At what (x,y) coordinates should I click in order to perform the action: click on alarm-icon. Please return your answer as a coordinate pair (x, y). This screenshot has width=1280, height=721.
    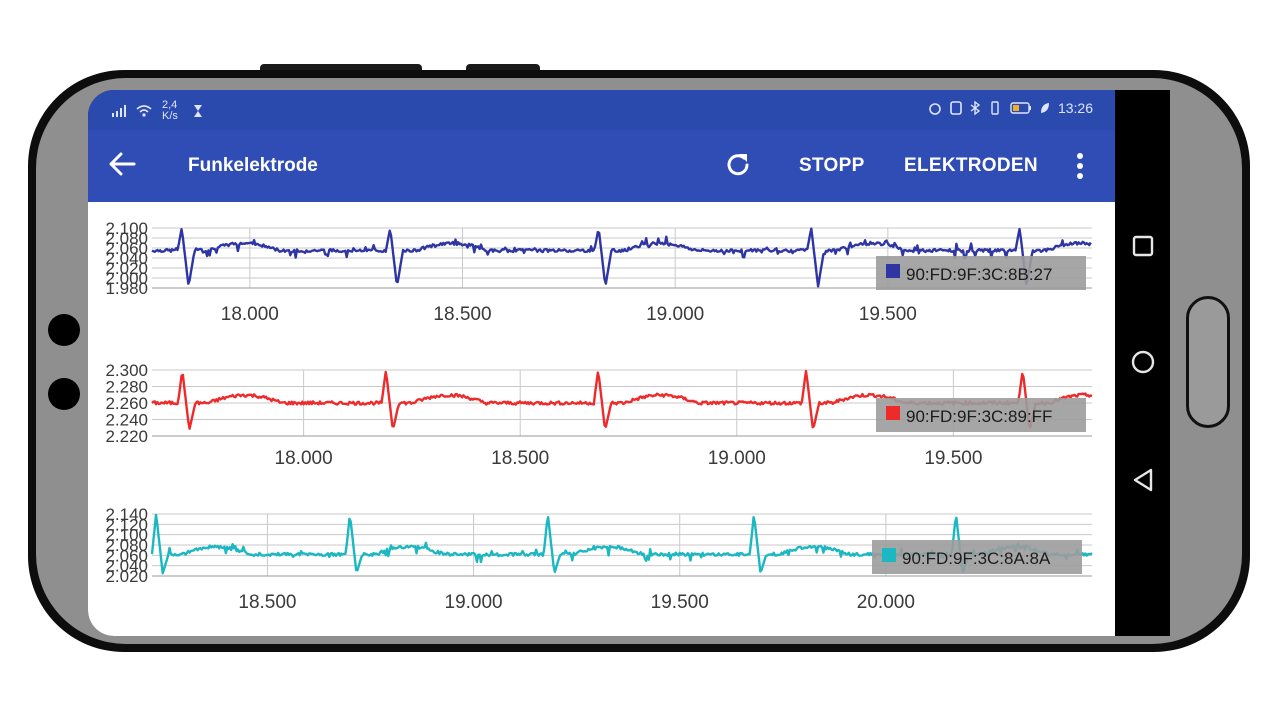
    Looking at the image, I should click on (935, 109).